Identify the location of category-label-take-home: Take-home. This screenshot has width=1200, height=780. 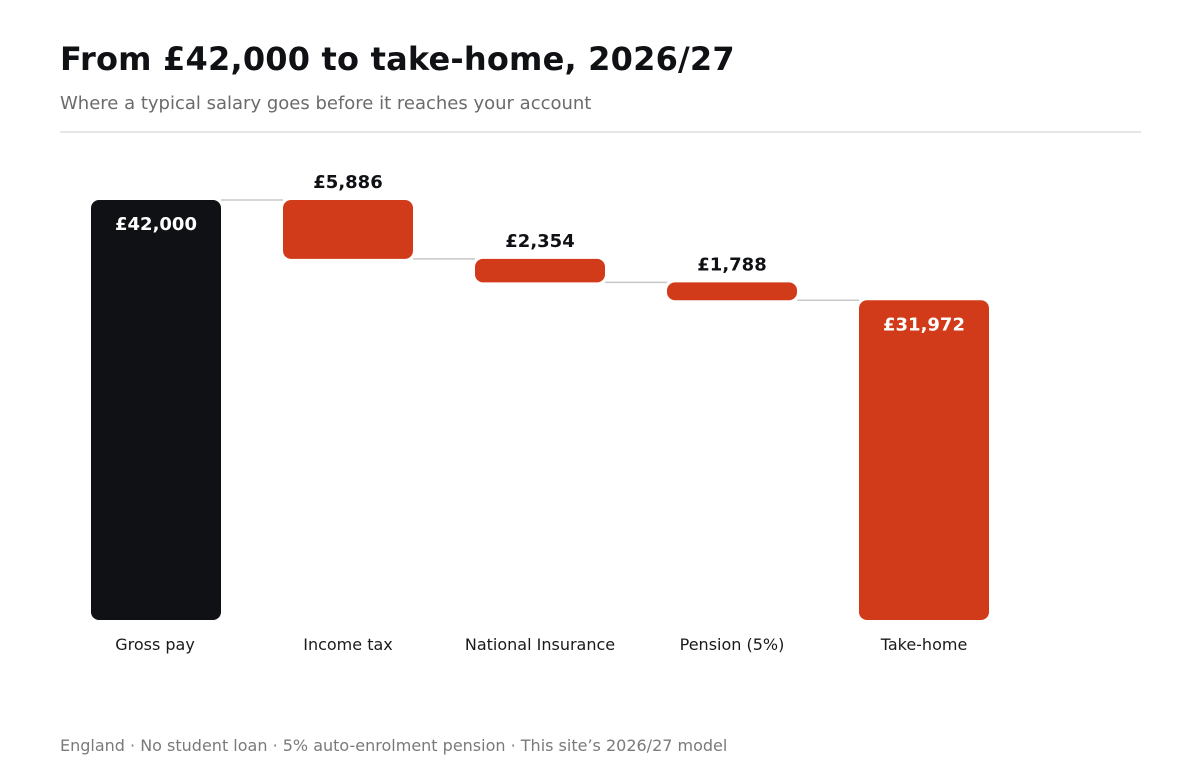
(924, 644).